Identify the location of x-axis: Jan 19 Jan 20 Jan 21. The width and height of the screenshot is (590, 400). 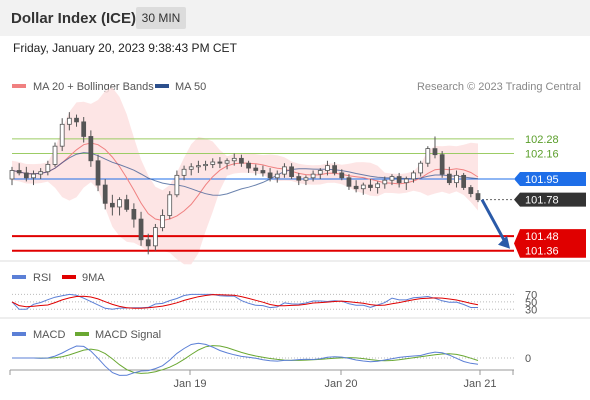
(261, 380).